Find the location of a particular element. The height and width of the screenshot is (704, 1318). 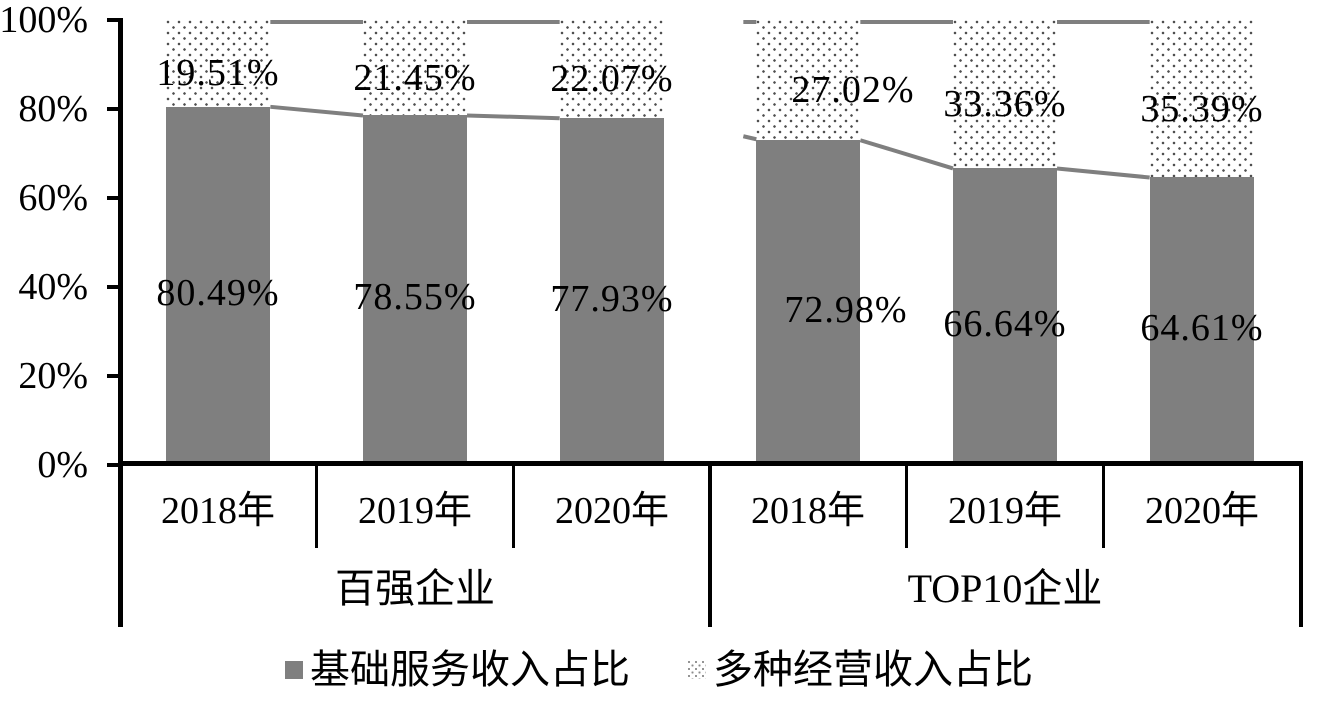

diversified-value-label: 22.07% is located at coordinates (612, 79).